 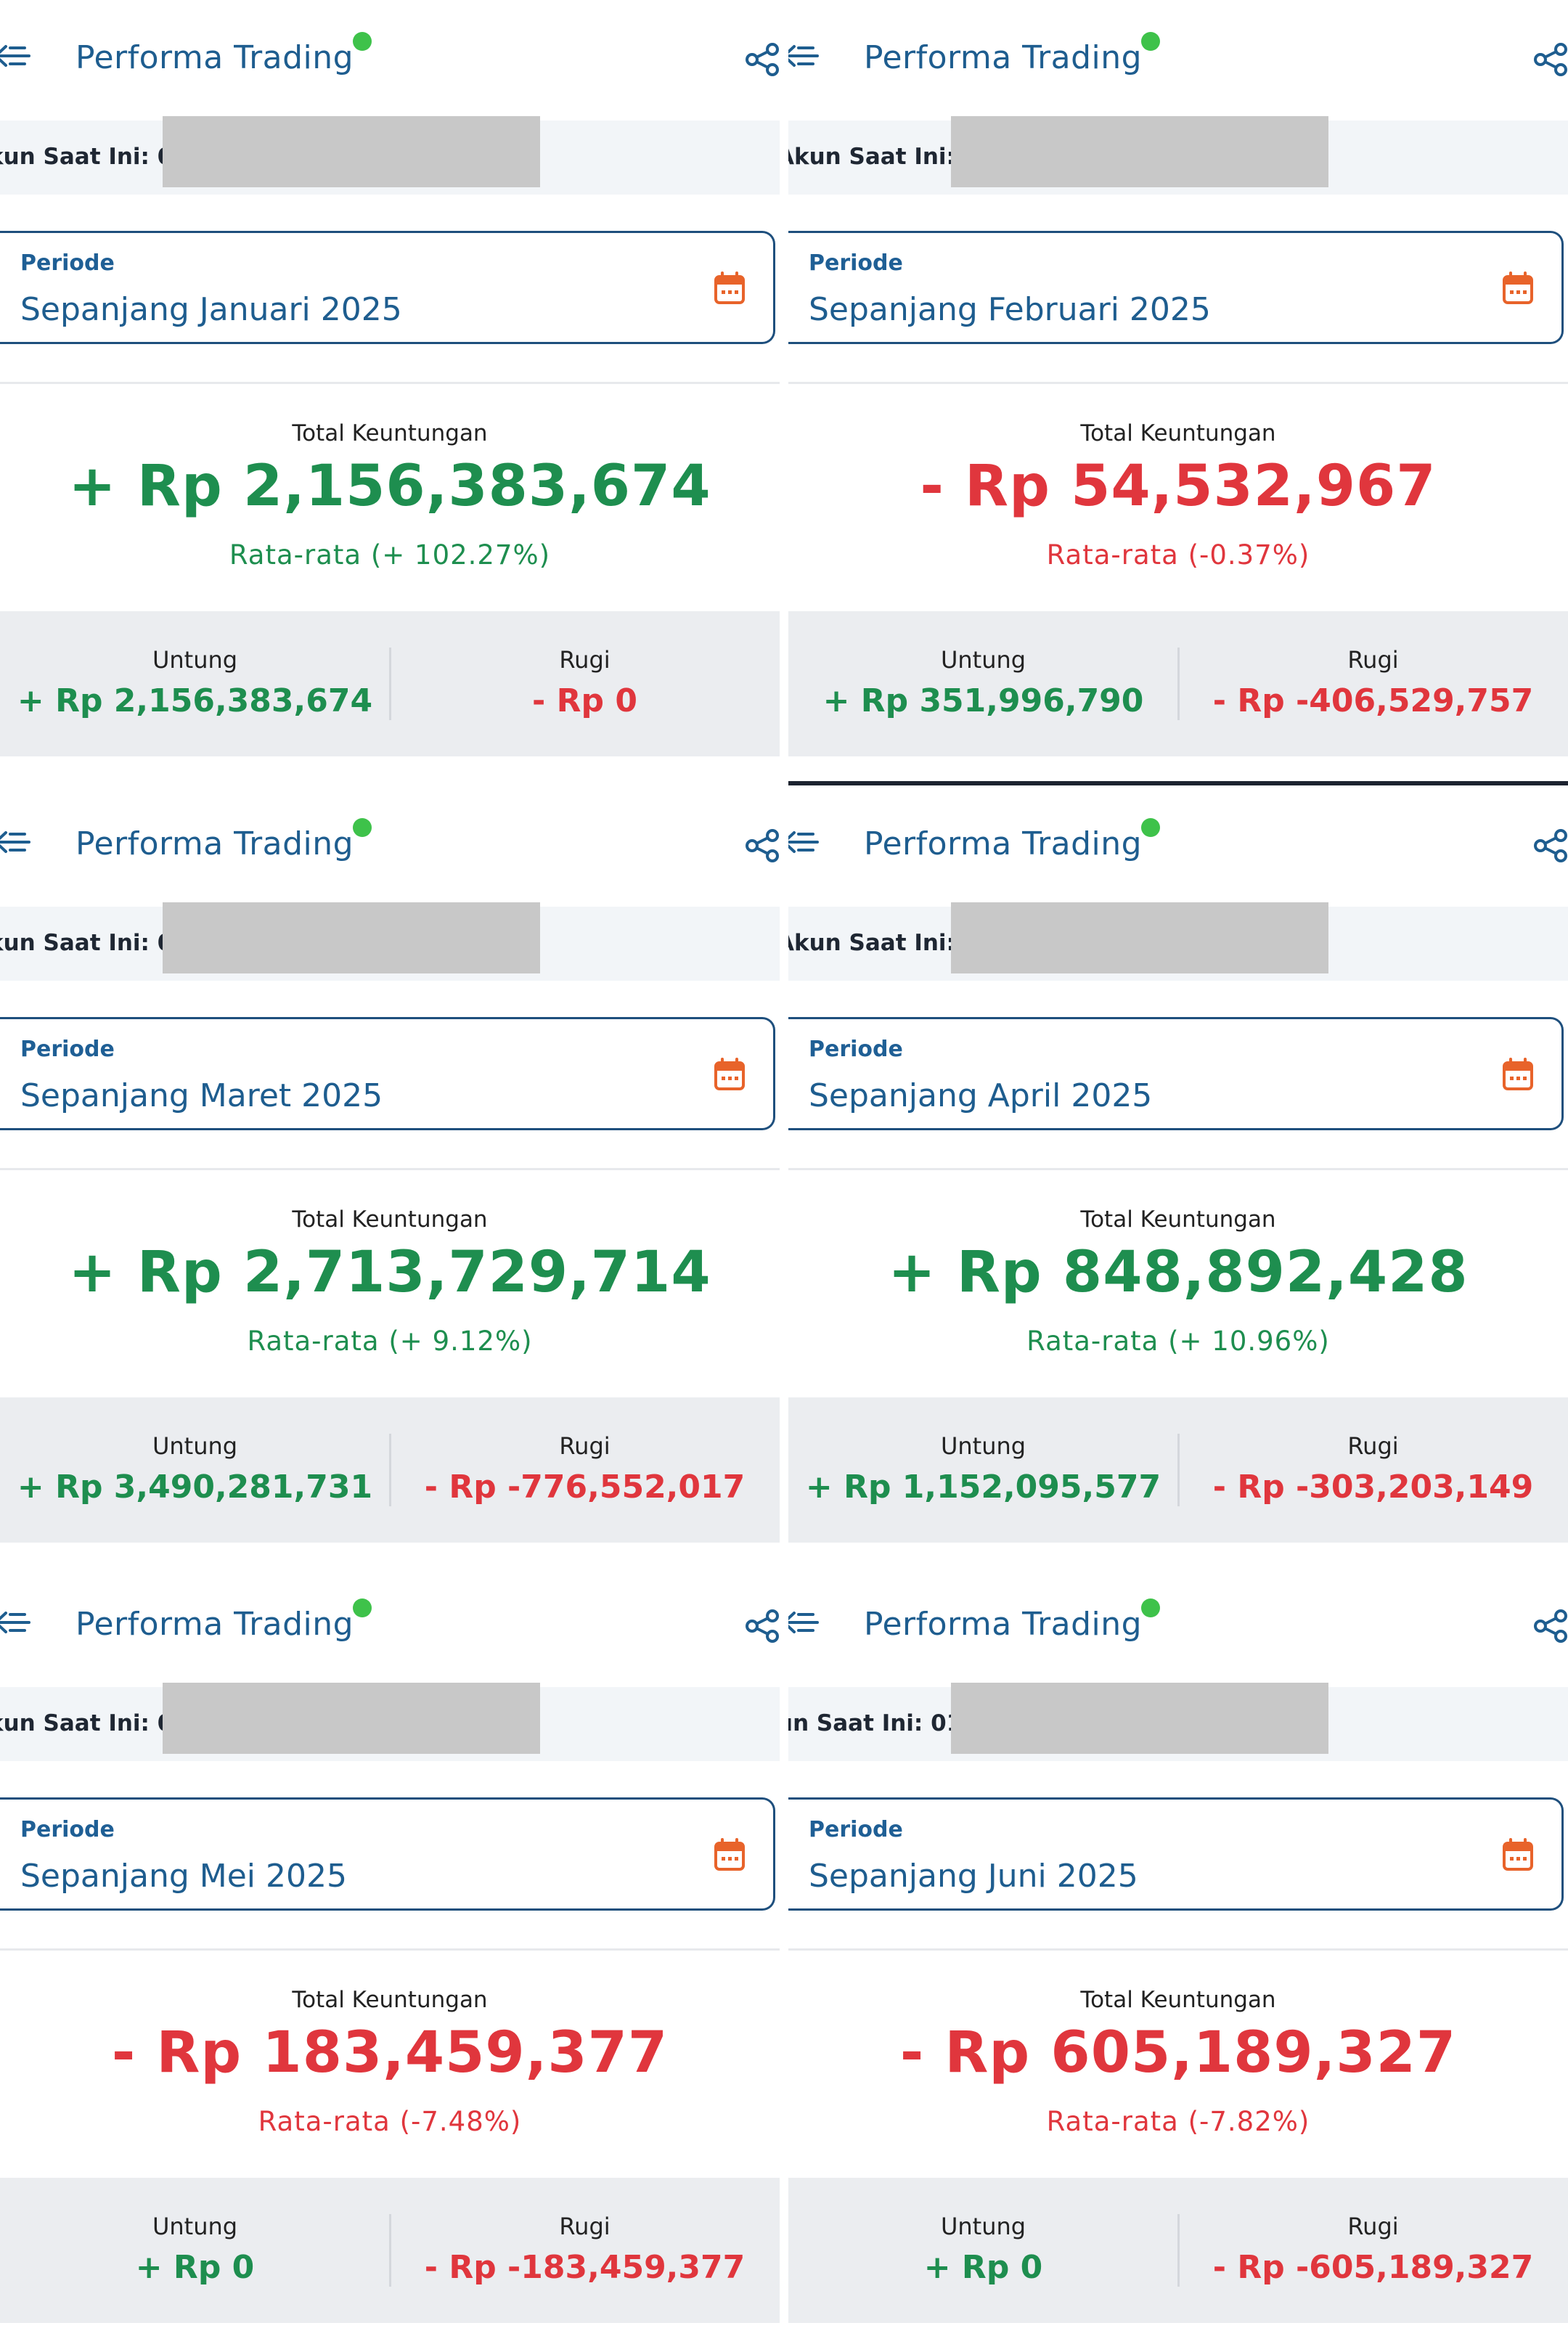 I want to click on profit-column: Untung + Rp 3,490,281,731, so click(x=195, y=1470).